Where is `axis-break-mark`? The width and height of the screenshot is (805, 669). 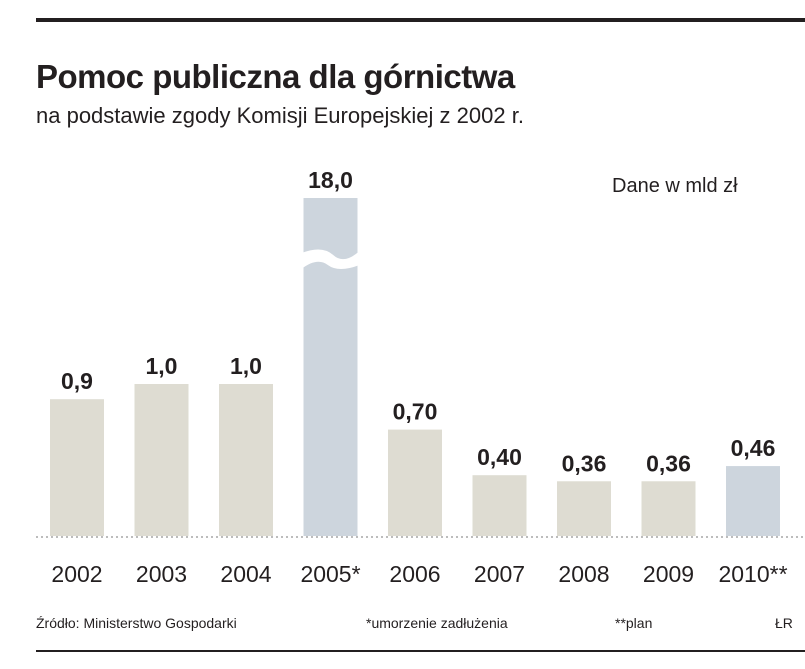
axis-break-mark is located at coordinates (330, 259).